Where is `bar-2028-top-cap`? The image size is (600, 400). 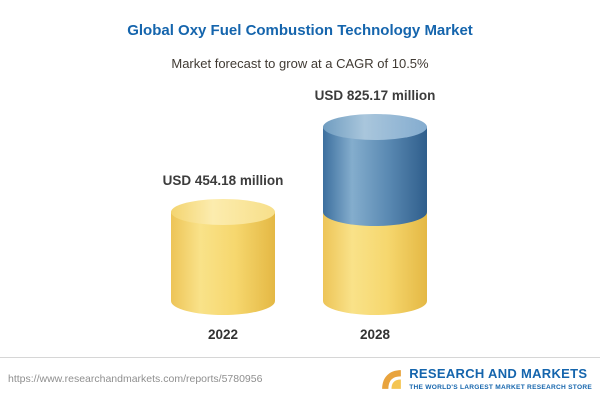
bar-2028-top-cap is located at coordinates (375, 127).